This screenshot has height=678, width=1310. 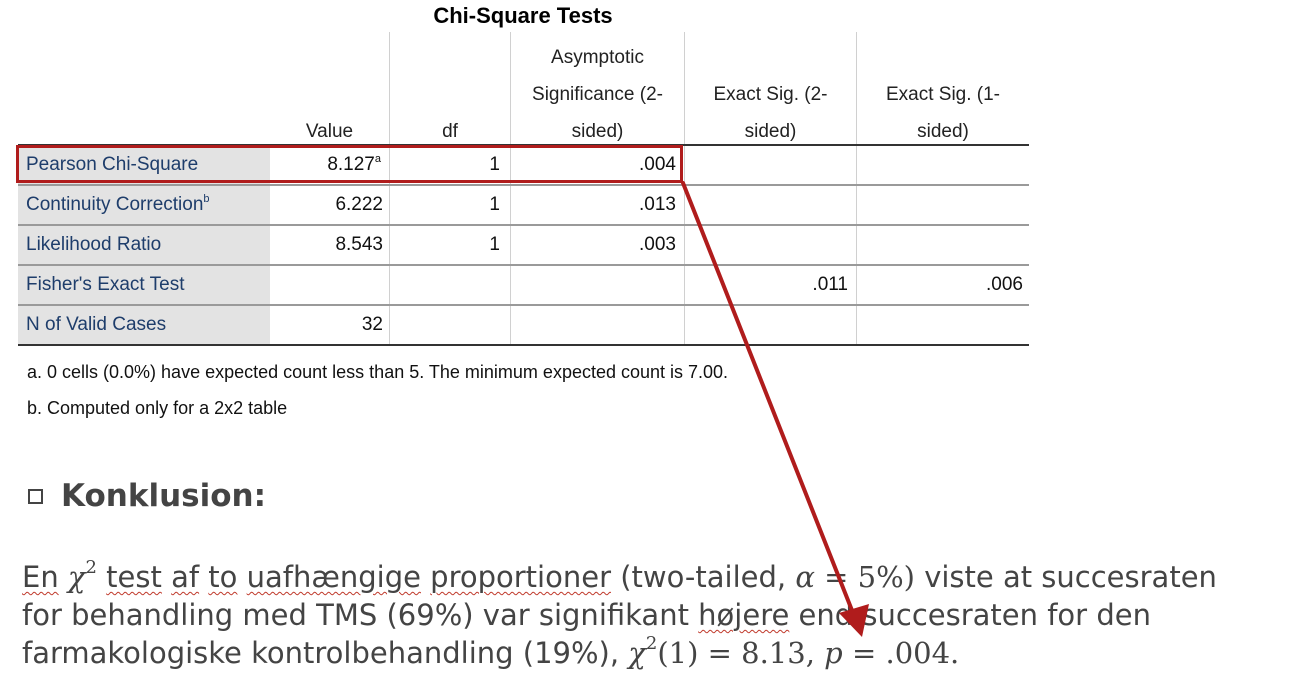 I want to click on header-exact1-line2: sided), so click(x=943, y=131).